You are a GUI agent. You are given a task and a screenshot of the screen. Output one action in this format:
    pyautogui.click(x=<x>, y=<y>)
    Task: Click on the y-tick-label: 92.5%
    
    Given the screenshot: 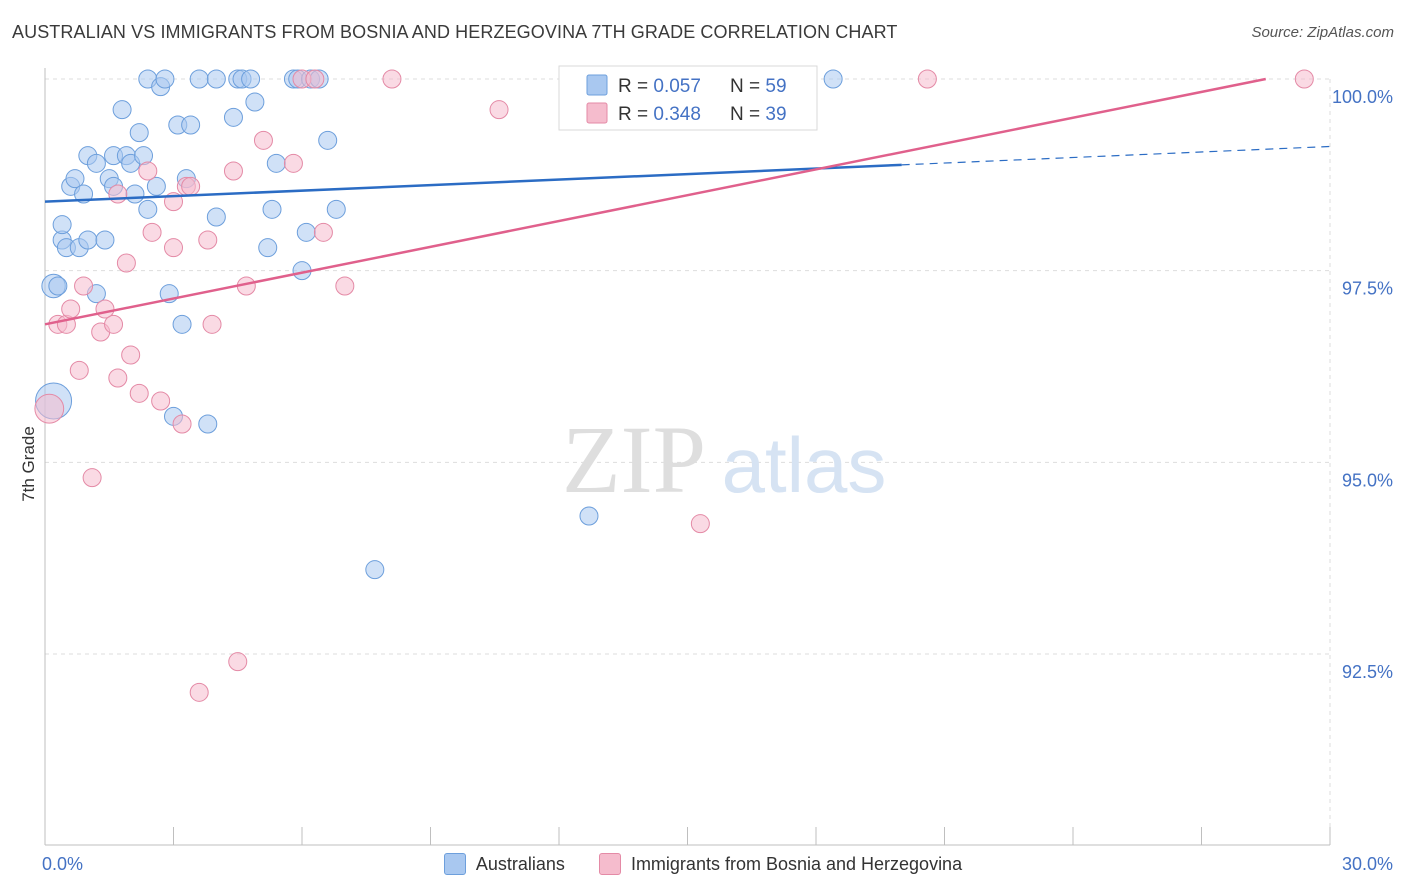 What is the action you would take?
    pyautogui.click(x=1367, y=672)
    